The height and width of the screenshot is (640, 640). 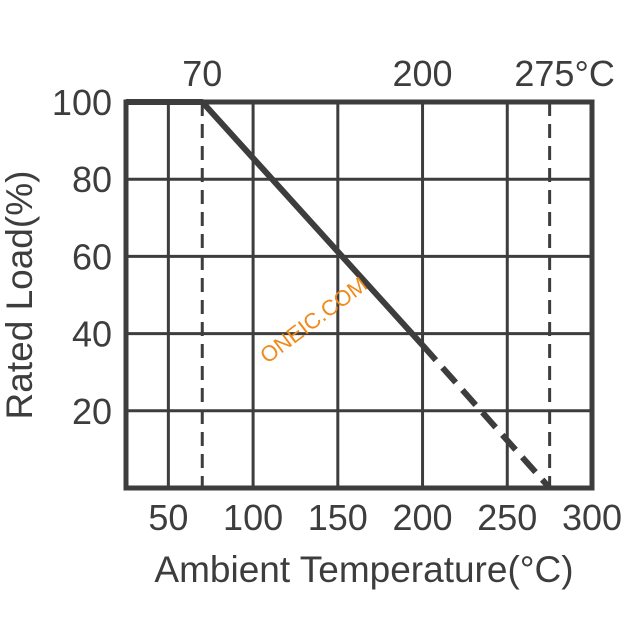 What do you see at coordinates (313, 320) in the screenshot?
I see `watermark: ONEIC.COM` at bounding box center [313, 320].